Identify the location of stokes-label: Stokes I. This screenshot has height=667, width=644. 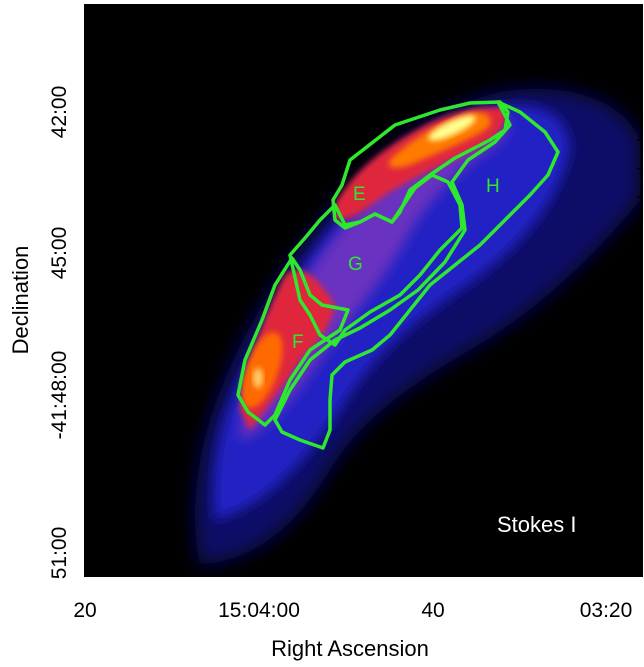
(536, 524).